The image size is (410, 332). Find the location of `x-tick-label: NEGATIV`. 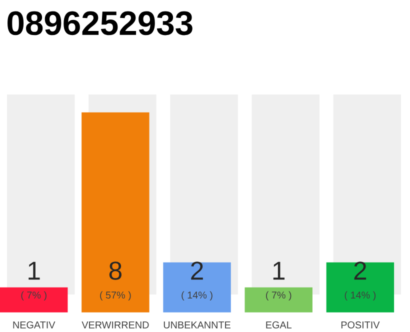

x-tick-label: NEGATIV is located at coordinates (34, 325).